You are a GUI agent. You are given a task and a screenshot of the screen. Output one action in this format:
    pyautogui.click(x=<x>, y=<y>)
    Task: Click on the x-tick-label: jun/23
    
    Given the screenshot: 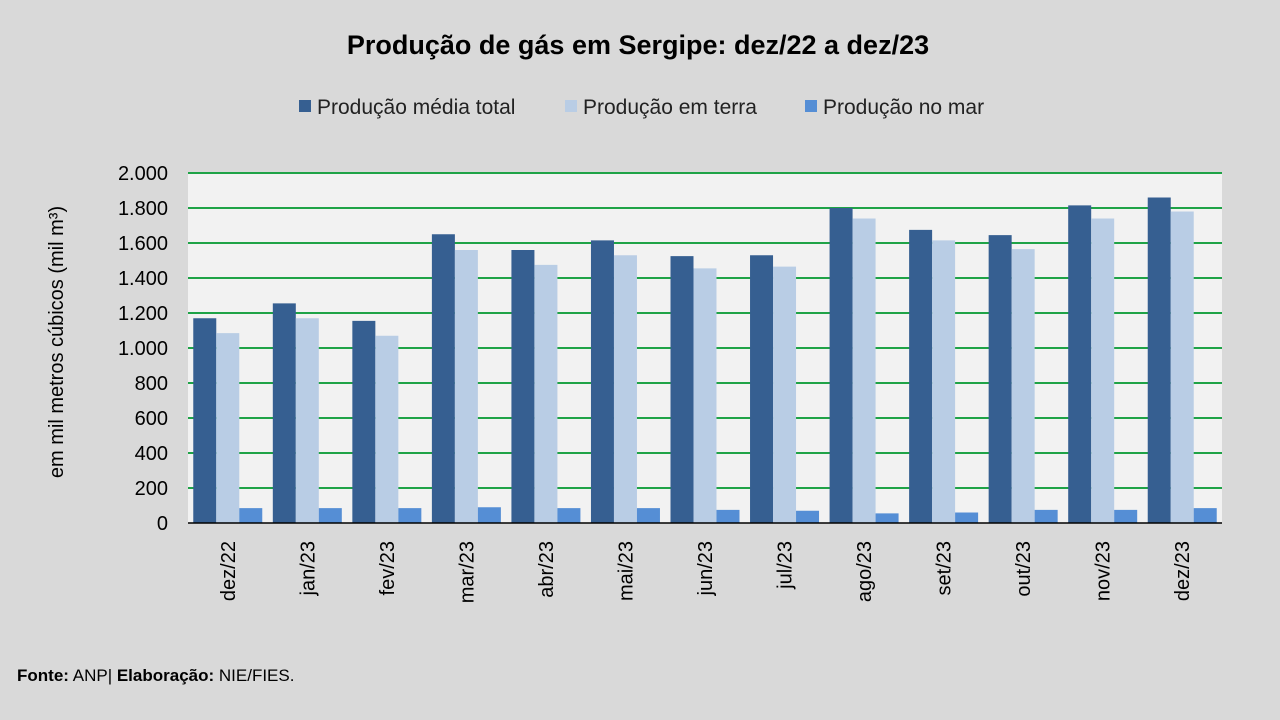 What is the action you would take?
    pyautogui.click(x=706, y=569)
    